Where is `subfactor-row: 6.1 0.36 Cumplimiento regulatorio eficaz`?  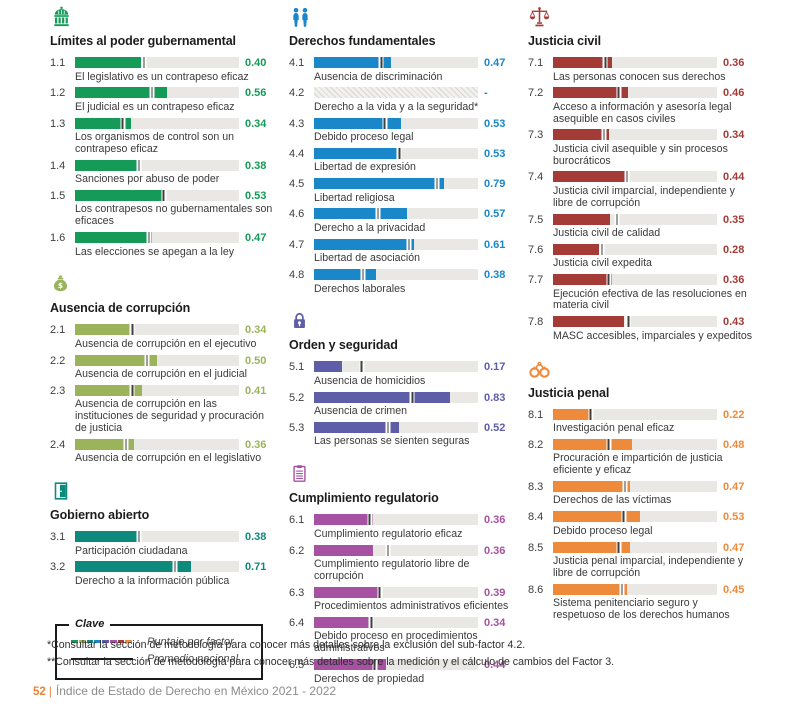
subfactor-row: 6.1 0.36 Cumplimiento regulatorio eficaz is located at coordinates (401, 527).